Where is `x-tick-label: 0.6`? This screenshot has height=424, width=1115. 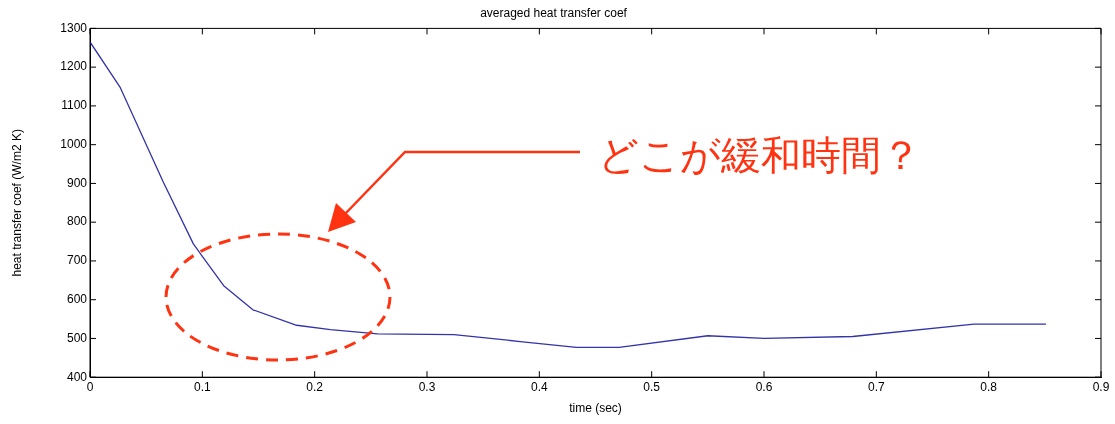 x-tick-label: 0.6 is located at coordinates (764, 386).